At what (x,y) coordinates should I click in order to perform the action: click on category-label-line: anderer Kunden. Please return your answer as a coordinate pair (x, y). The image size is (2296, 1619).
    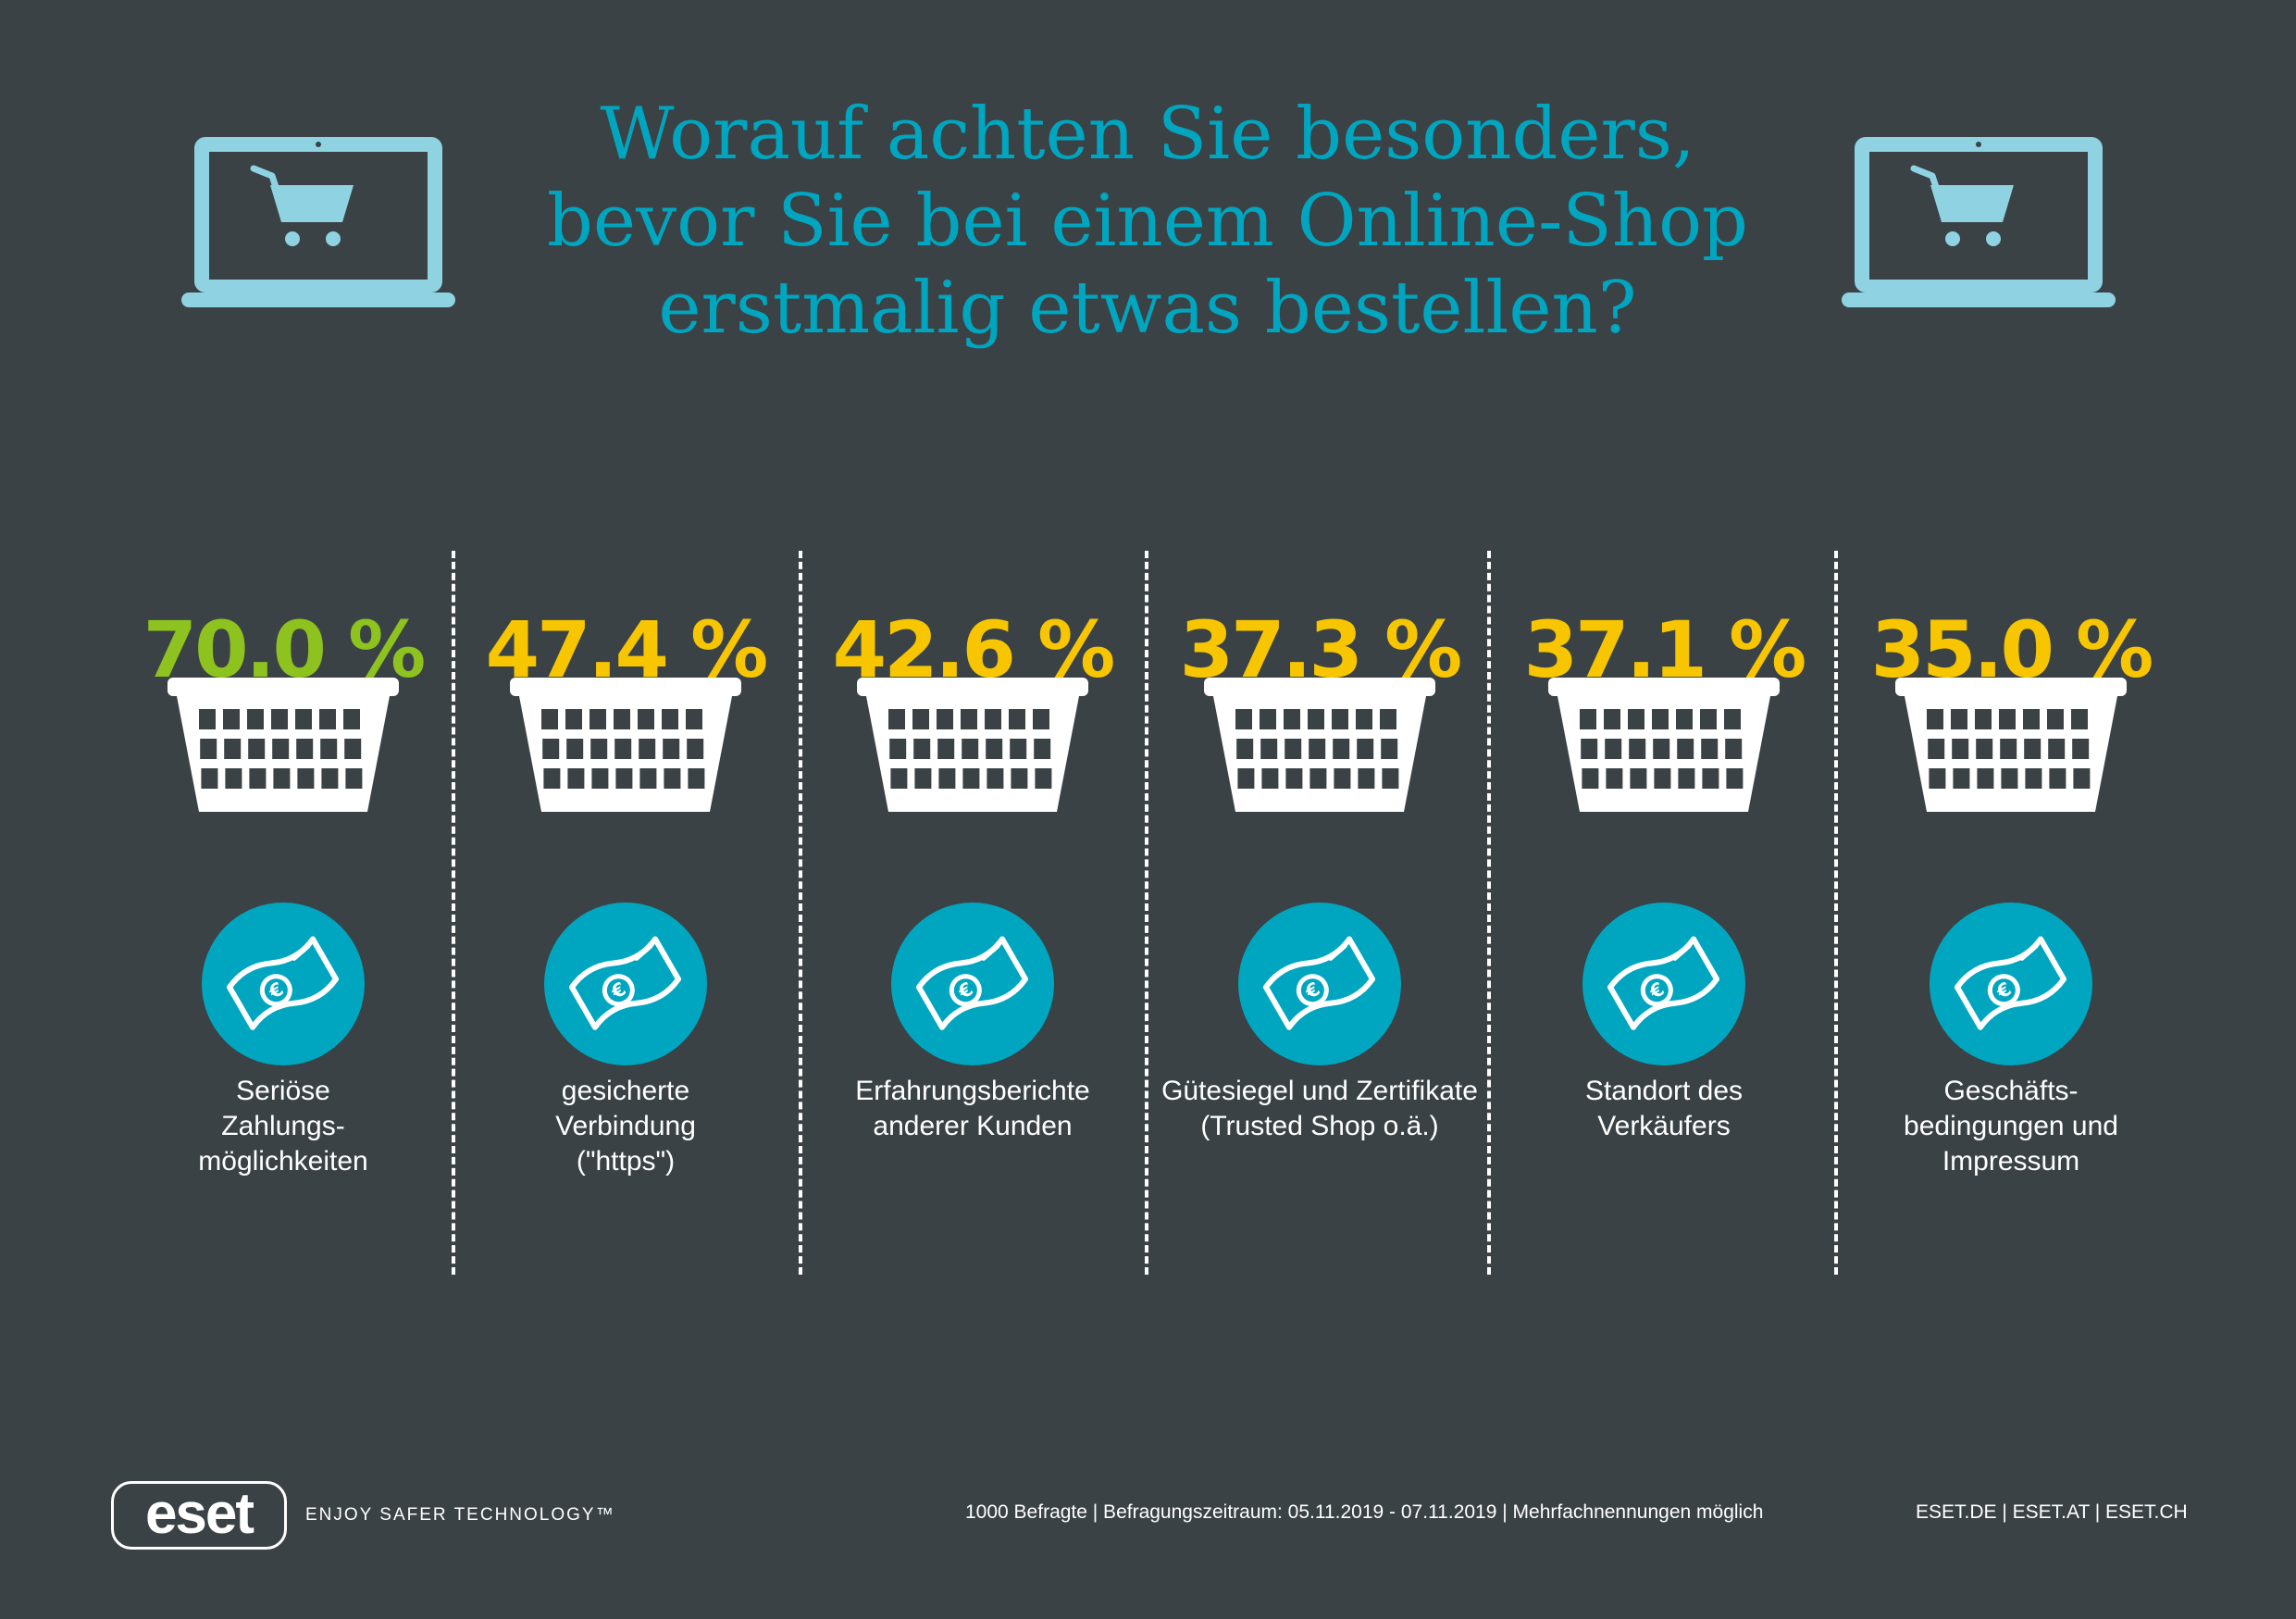
    Looking at the image, I should click on (973, 1126).